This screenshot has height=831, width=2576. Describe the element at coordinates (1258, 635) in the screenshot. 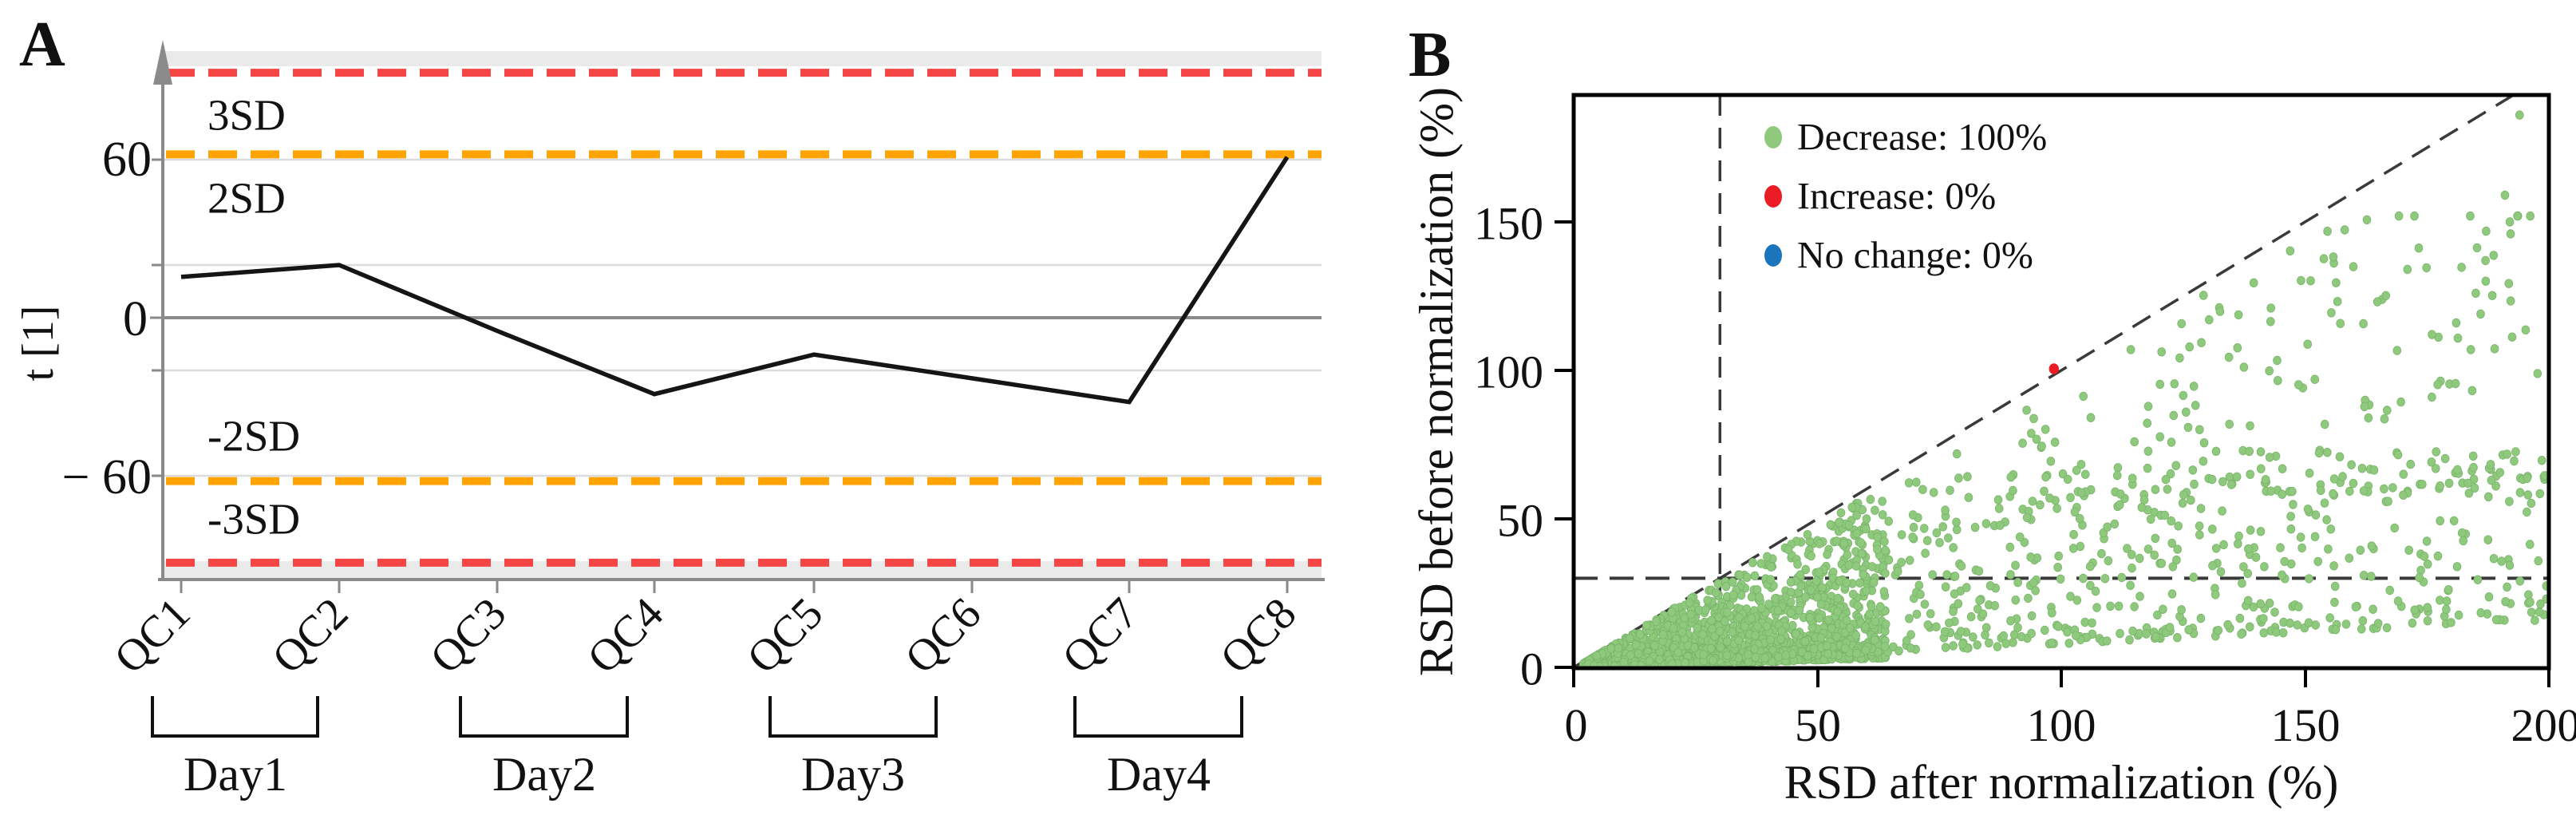

I see `xtick-label-qc8: QC8` at that location.